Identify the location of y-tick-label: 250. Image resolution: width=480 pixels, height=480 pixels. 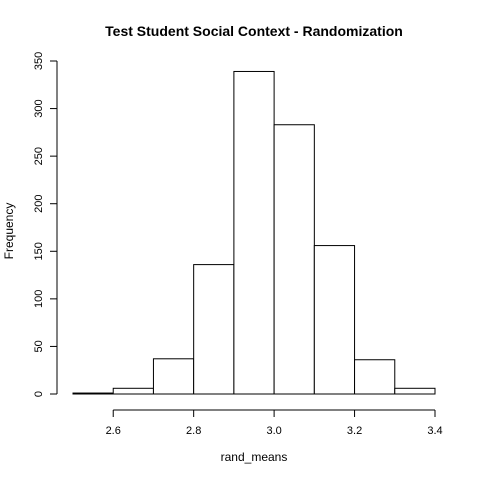
(39, 156).